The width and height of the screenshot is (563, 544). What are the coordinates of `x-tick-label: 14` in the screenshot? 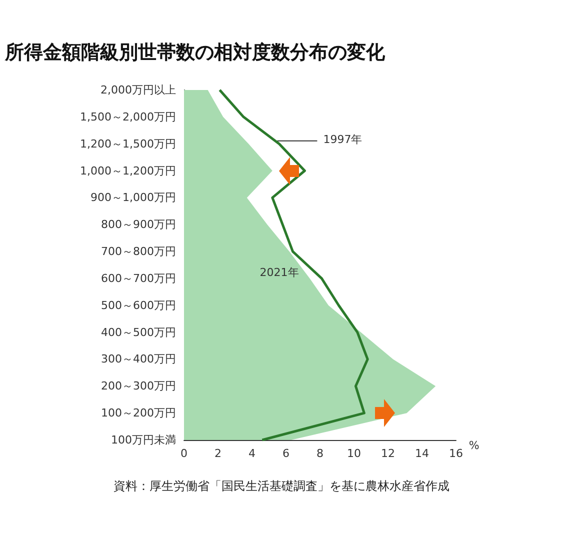 It's located at (422, 453).